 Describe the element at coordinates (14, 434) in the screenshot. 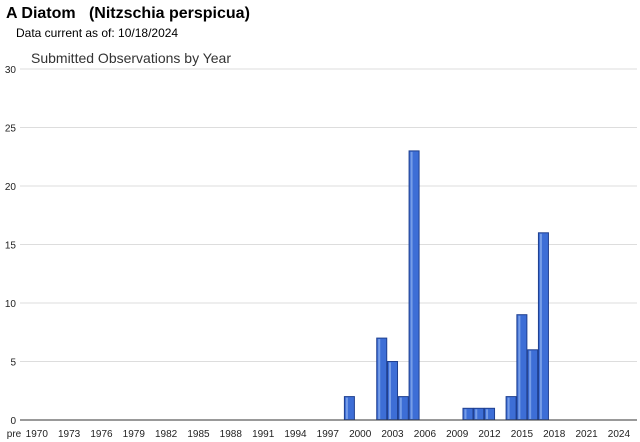

I see `x-tick-label: pre` at that location.